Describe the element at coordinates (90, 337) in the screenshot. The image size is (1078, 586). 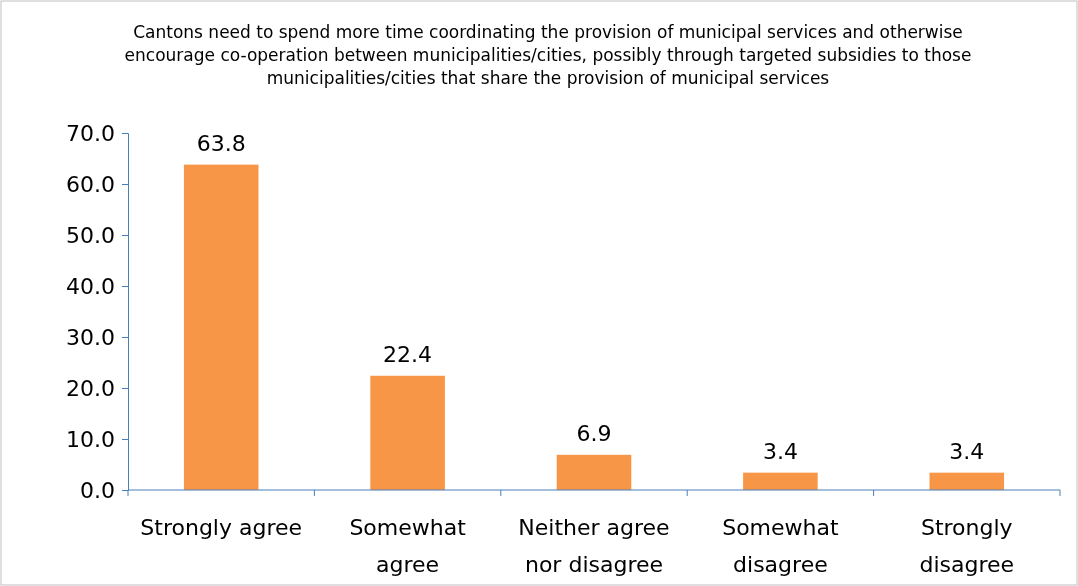
I see `y-tick-label: 30.0` at that location.